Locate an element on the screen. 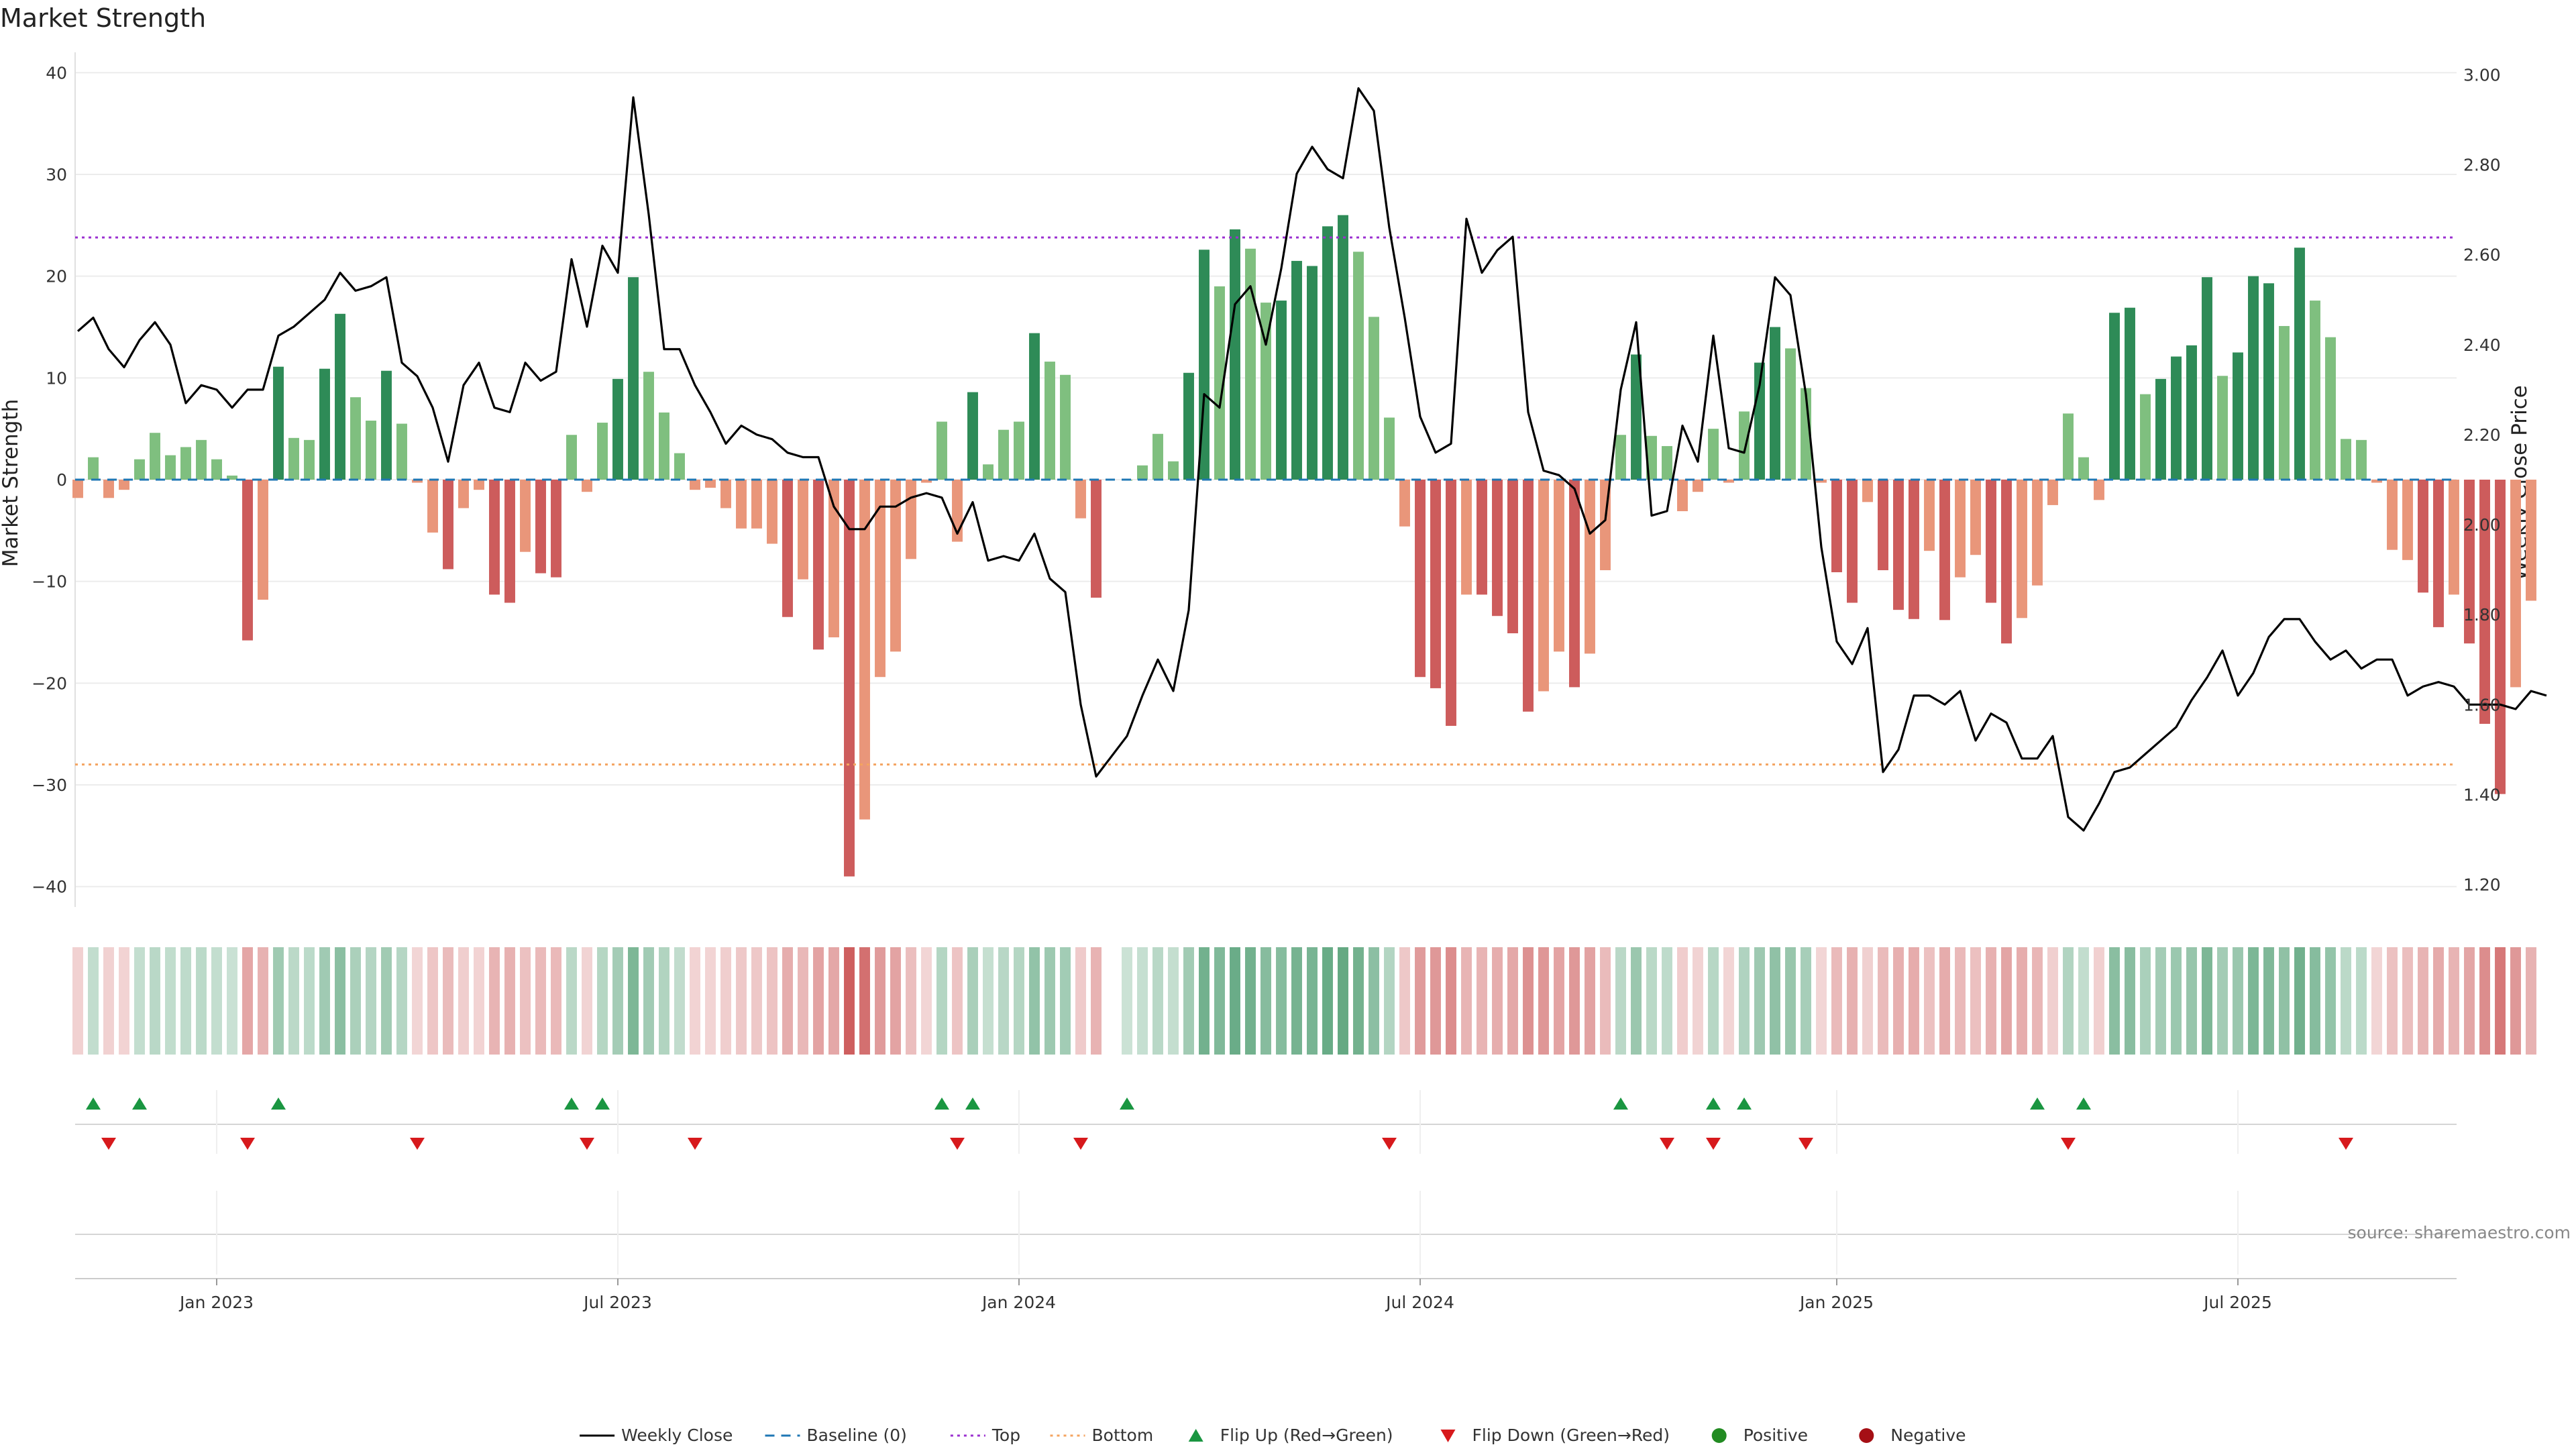 Image resolution: width=2576 pixels, height=1449 pixels. y-axis-title: Market Strength is located at coordinates (11, 483).